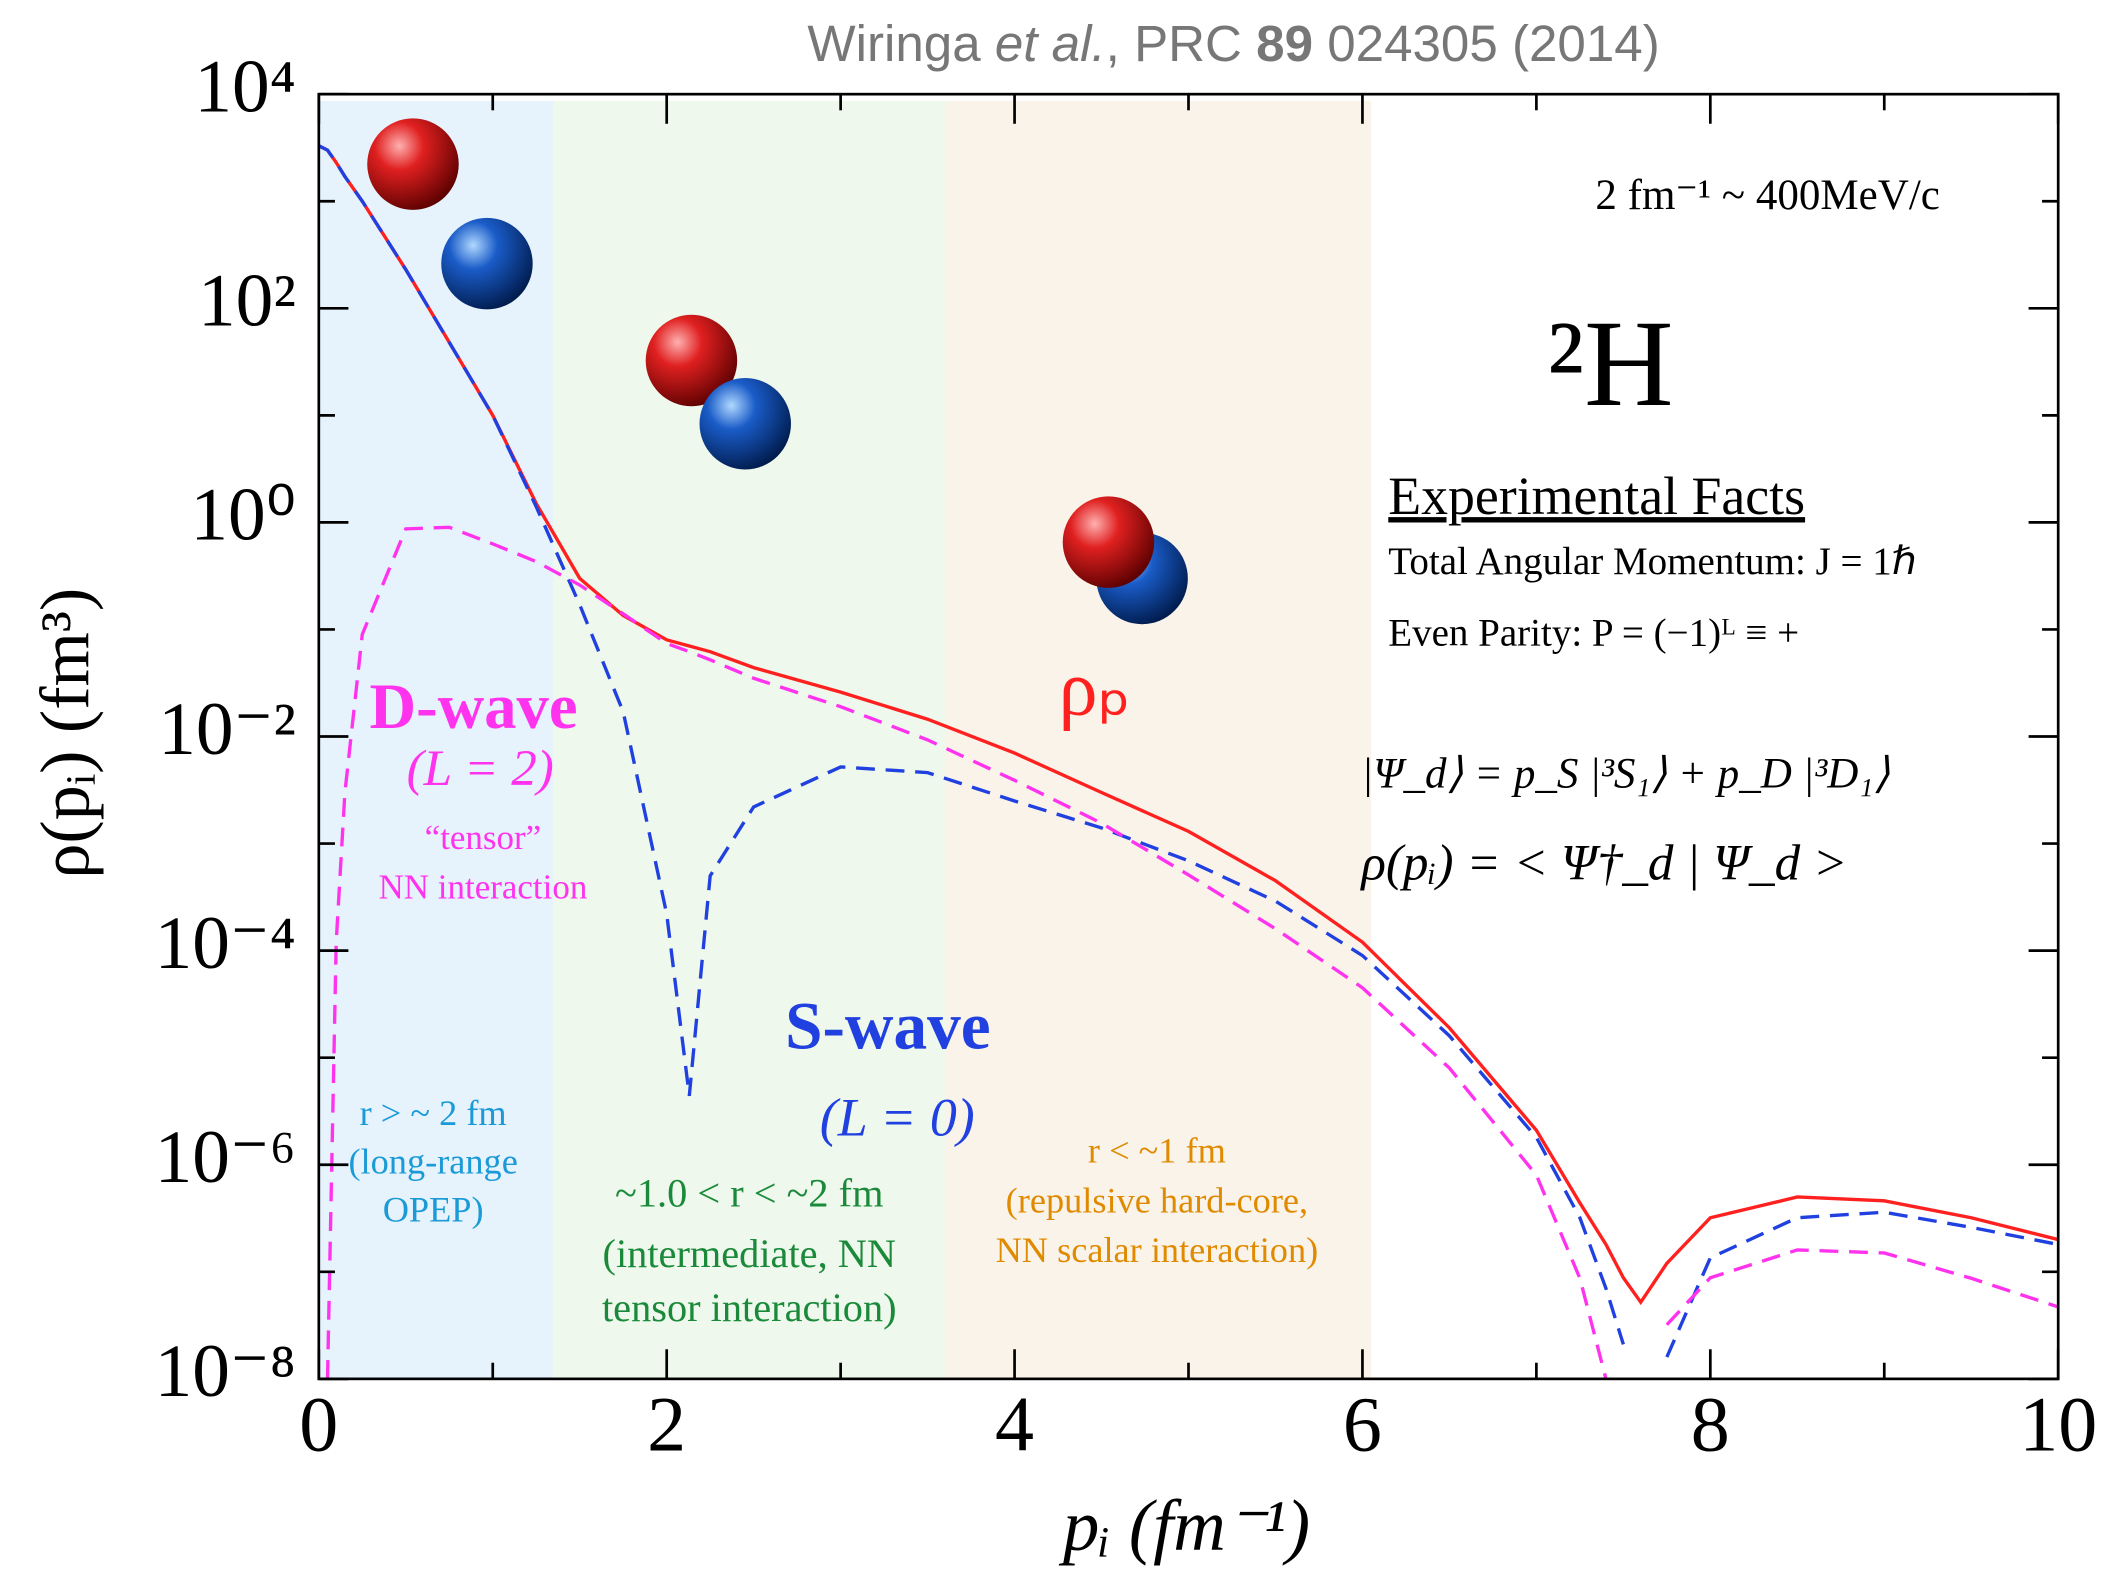 This screenshot has height=1582, width=2112. Describe the element at coordinates (243, 515) in the screenshot. I see `y-tick-label: 10⁰` at that location.